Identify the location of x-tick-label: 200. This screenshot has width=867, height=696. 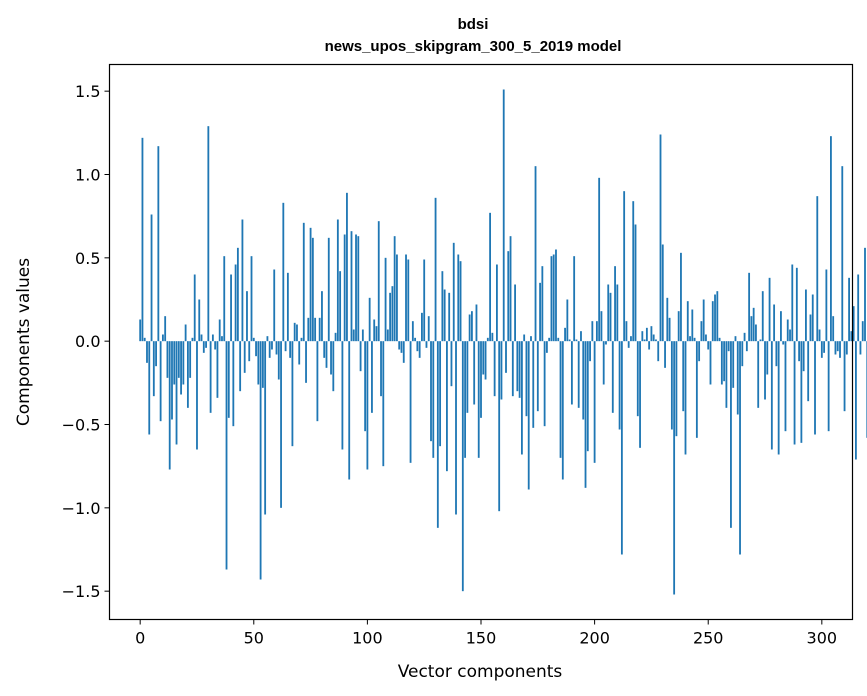
(594, 638).